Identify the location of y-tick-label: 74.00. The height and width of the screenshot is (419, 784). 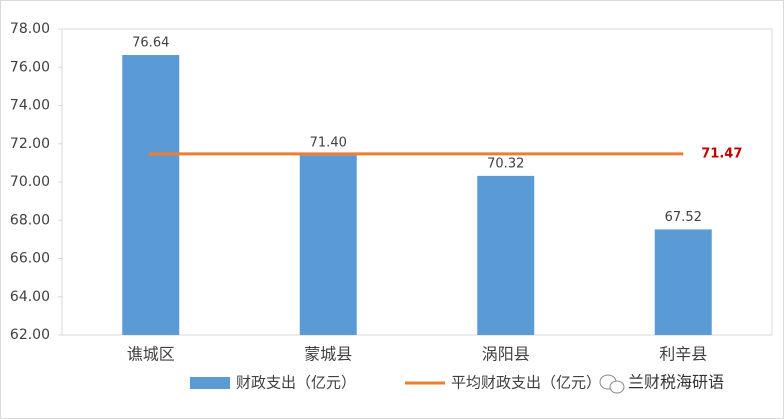
(30, 106).